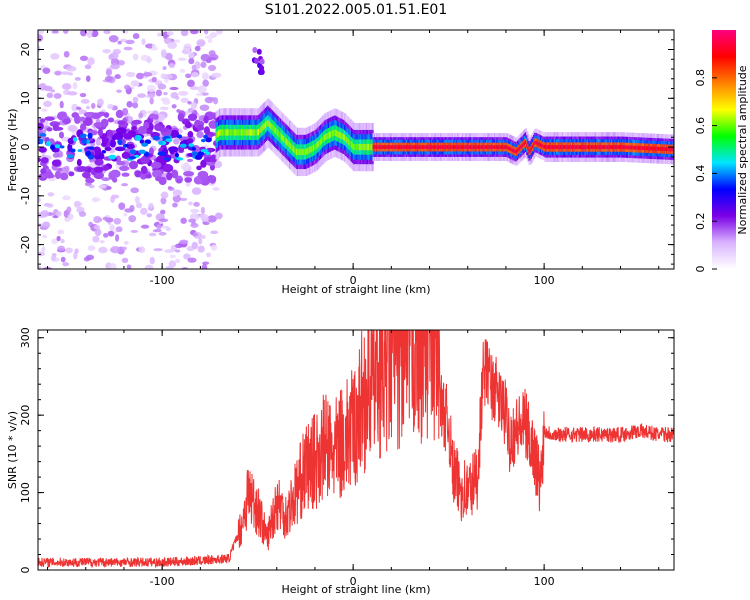 This screenshot has height=600, width=750. Describe the element at coordinates (355, 289) in the screenshot. I see `spectrogram-x-label: Height of straight line (km)` at that location.